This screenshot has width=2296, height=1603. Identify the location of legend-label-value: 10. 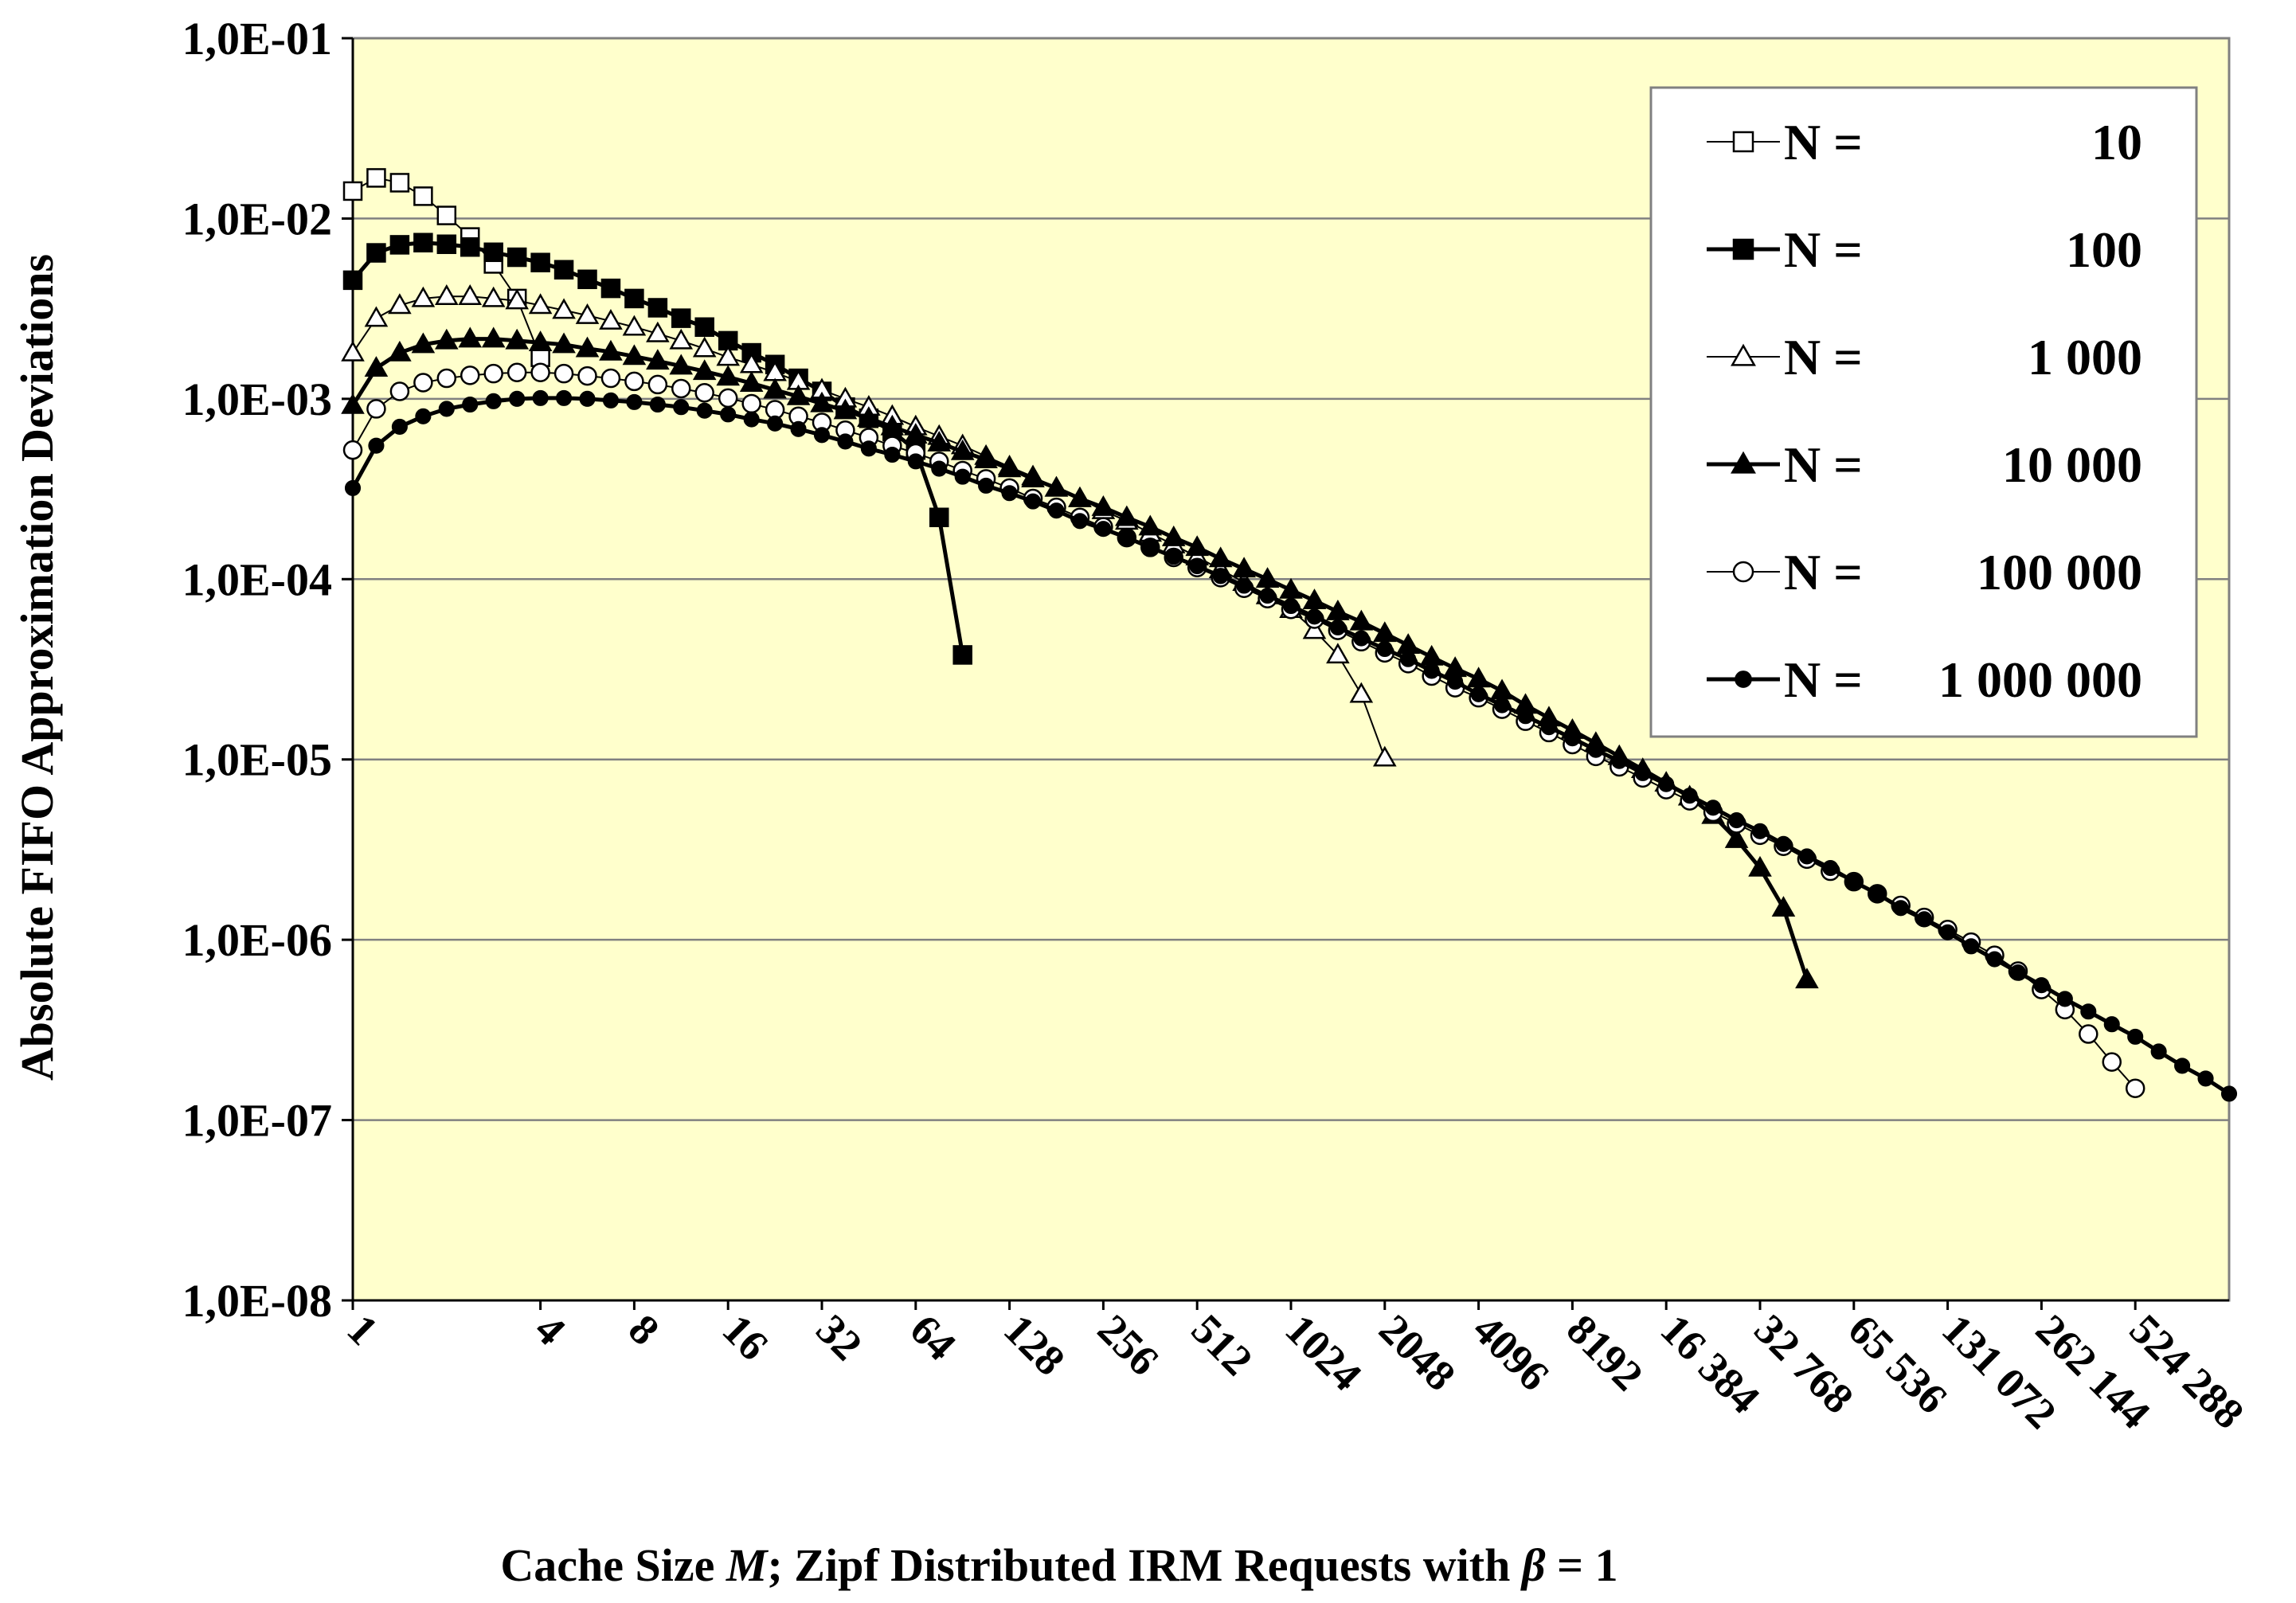
(2116, 142).